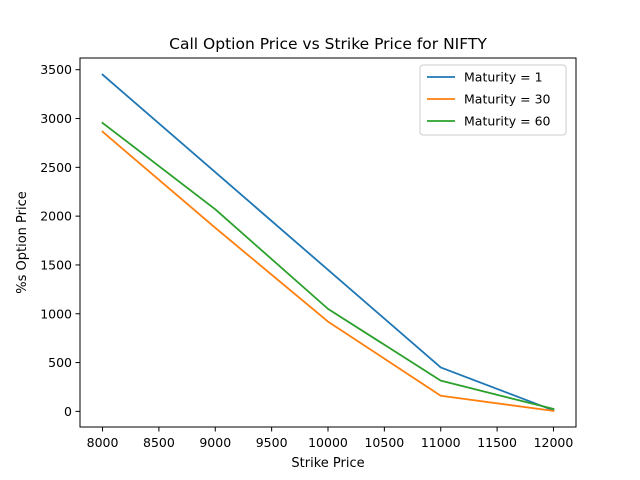 This screenshot has height=480, width=640. I want to click on x-tick-label: 8500, so click(159, 442).